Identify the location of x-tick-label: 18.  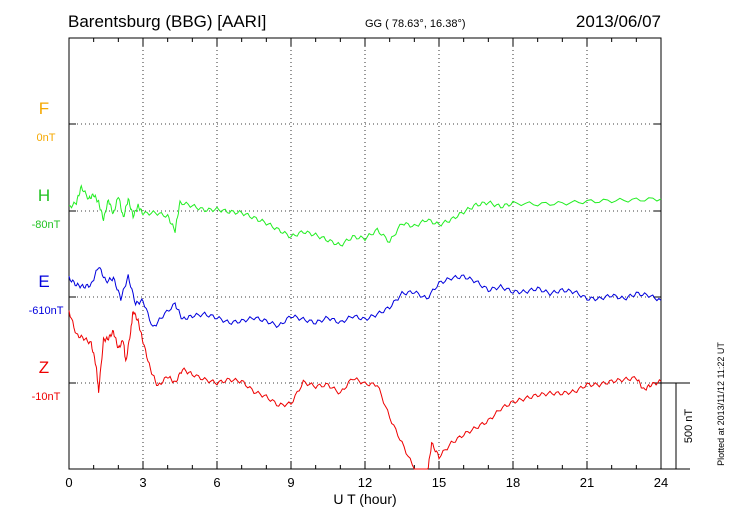
(513, 482).